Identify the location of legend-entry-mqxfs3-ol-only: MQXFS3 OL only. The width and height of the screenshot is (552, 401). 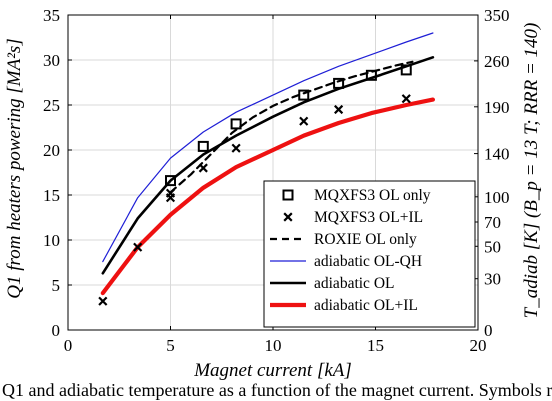
(356, 195).